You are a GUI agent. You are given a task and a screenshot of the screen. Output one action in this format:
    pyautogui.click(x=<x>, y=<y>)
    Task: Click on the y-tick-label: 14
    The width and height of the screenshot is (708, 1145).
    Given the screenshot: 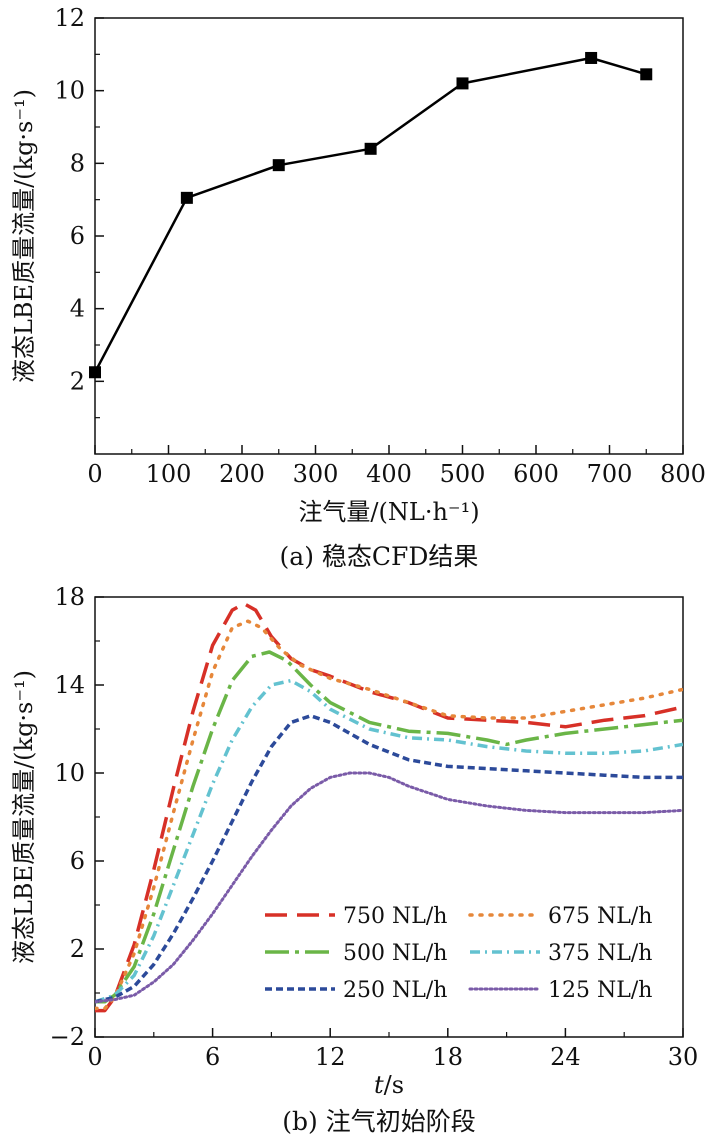 What is the action you would take?
    pyautogui.click(x=69, y=685)
    